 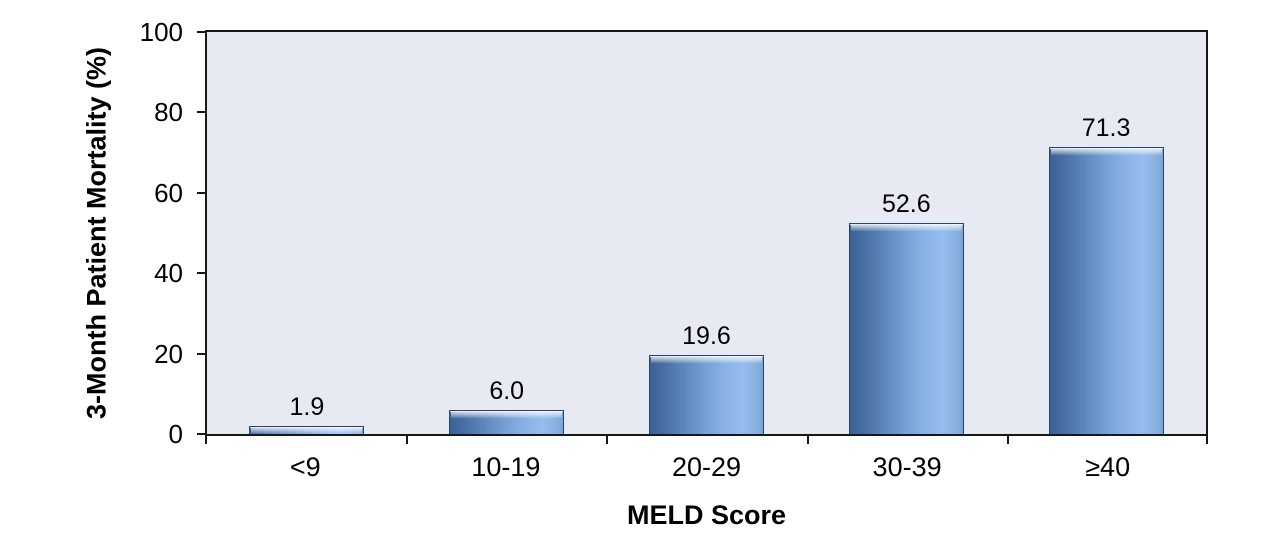 I want to click on x-category-label: 20-29, so click(x=706, y=467).